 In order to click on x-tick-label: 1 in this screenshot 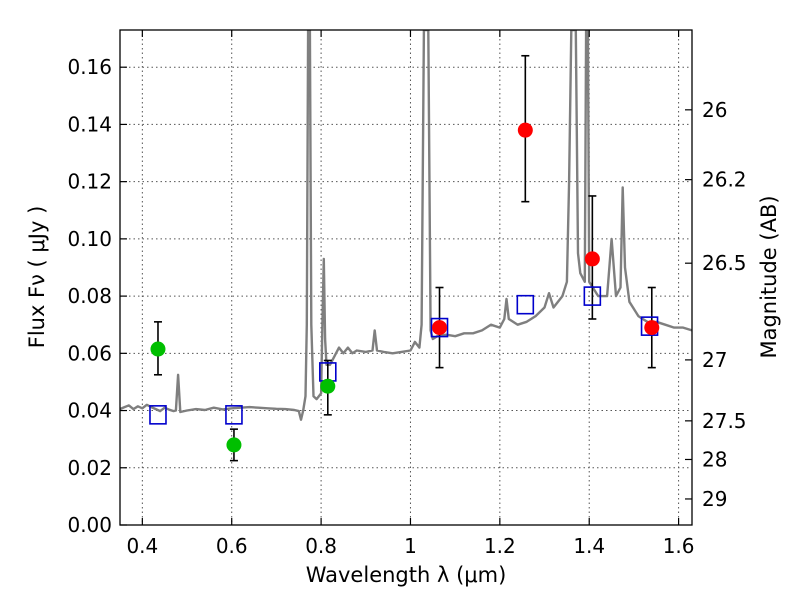, I will do `click(410, 546)`.